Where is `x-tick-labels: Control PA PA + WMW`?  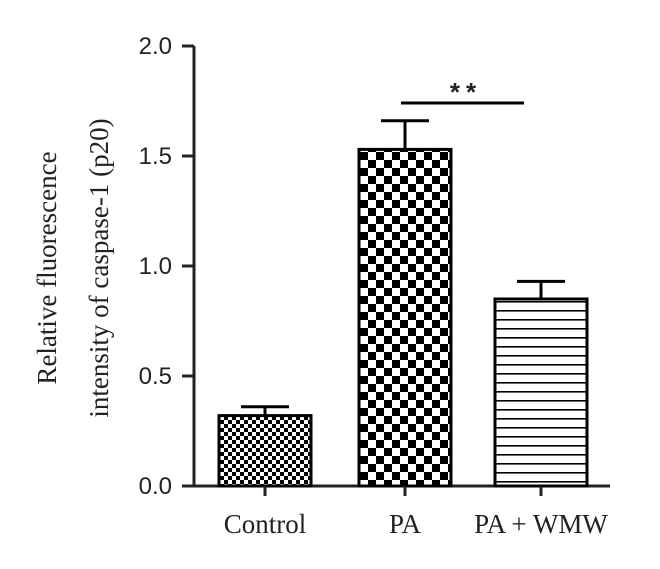 x-tick-labels: Control PA PA + WMW is located at coordinates (416, 512).